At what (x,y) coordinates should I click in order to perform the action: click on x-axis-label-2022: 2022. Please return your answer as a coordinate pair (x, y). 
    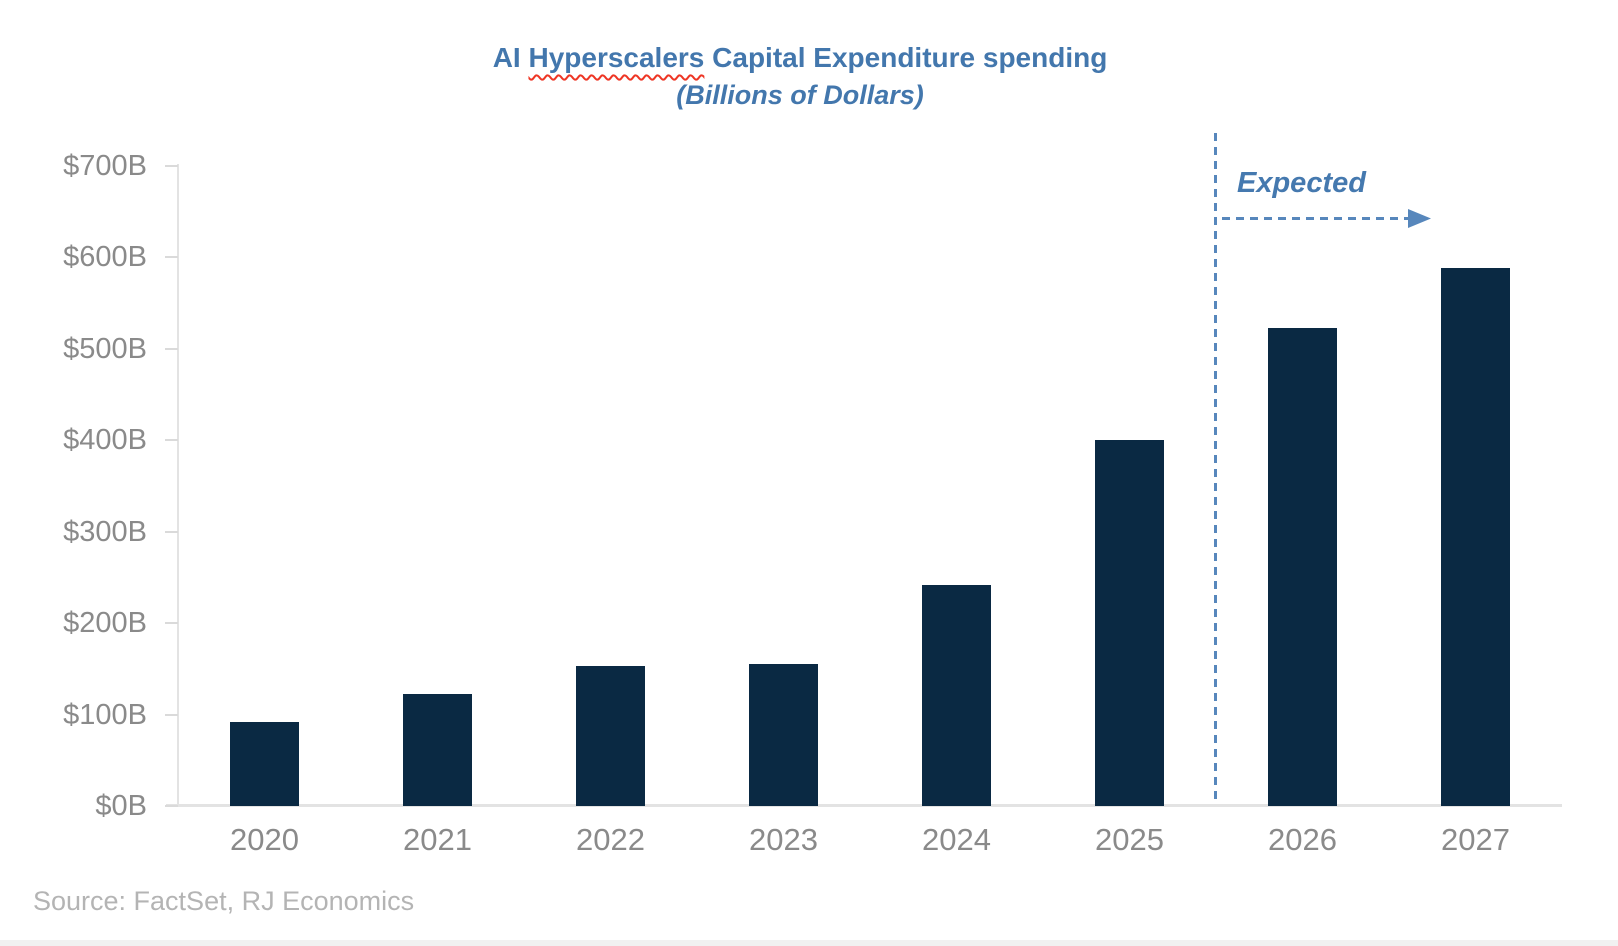
    Looking at the image, I should click on (610, 839).